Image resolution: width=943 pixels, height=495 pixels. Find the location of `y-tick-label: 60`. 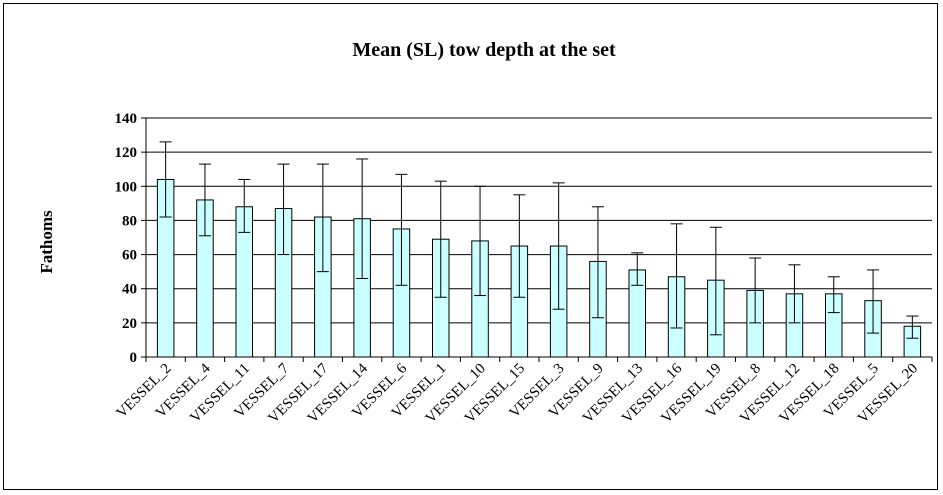

y-tick-label: 60 is located at coordinates (129, 256).